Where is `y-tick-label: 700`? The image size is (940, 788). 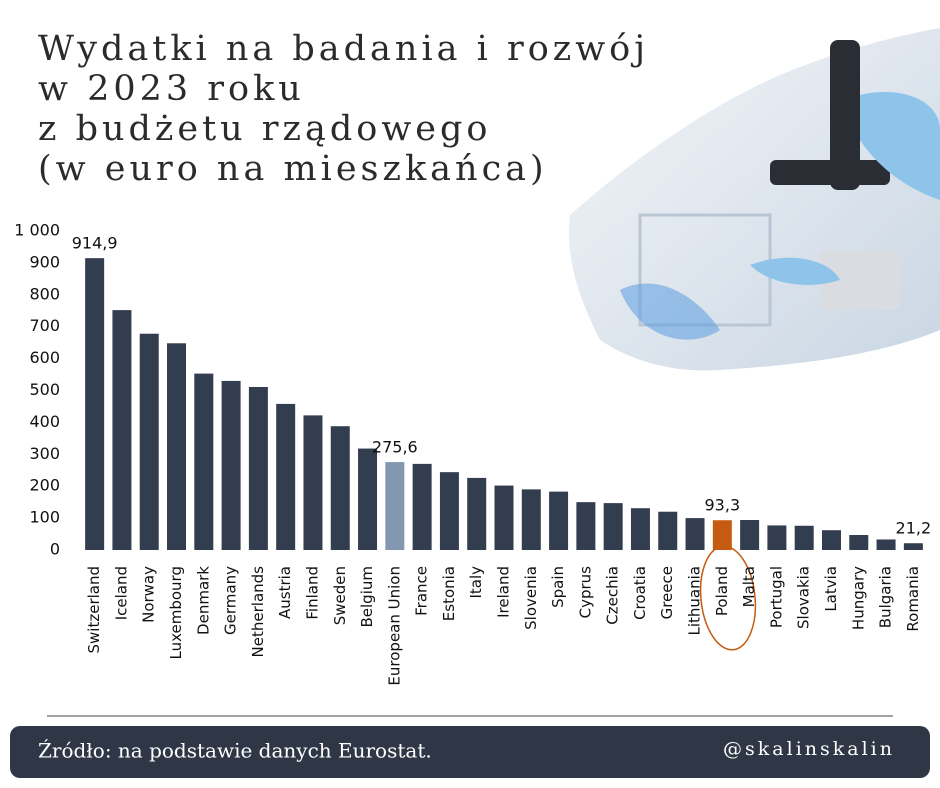 y-tick-label: 700 is located at coordinates (44, 325).